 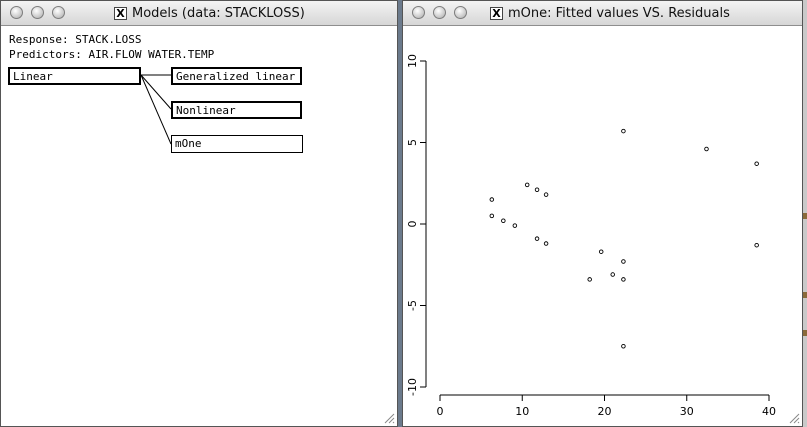 I want to click on model-node-linear: Linear, so click(x=74, y=76).